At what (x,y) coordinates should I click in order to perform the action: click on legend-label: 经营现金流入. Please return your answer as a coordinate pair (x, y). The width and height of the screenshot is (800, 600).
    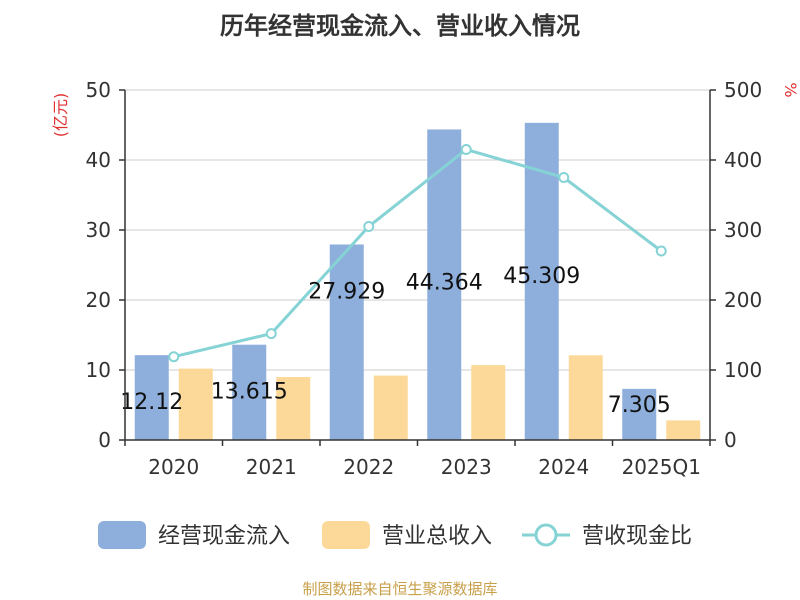
    Looking at the image, I should click on (224, 536).